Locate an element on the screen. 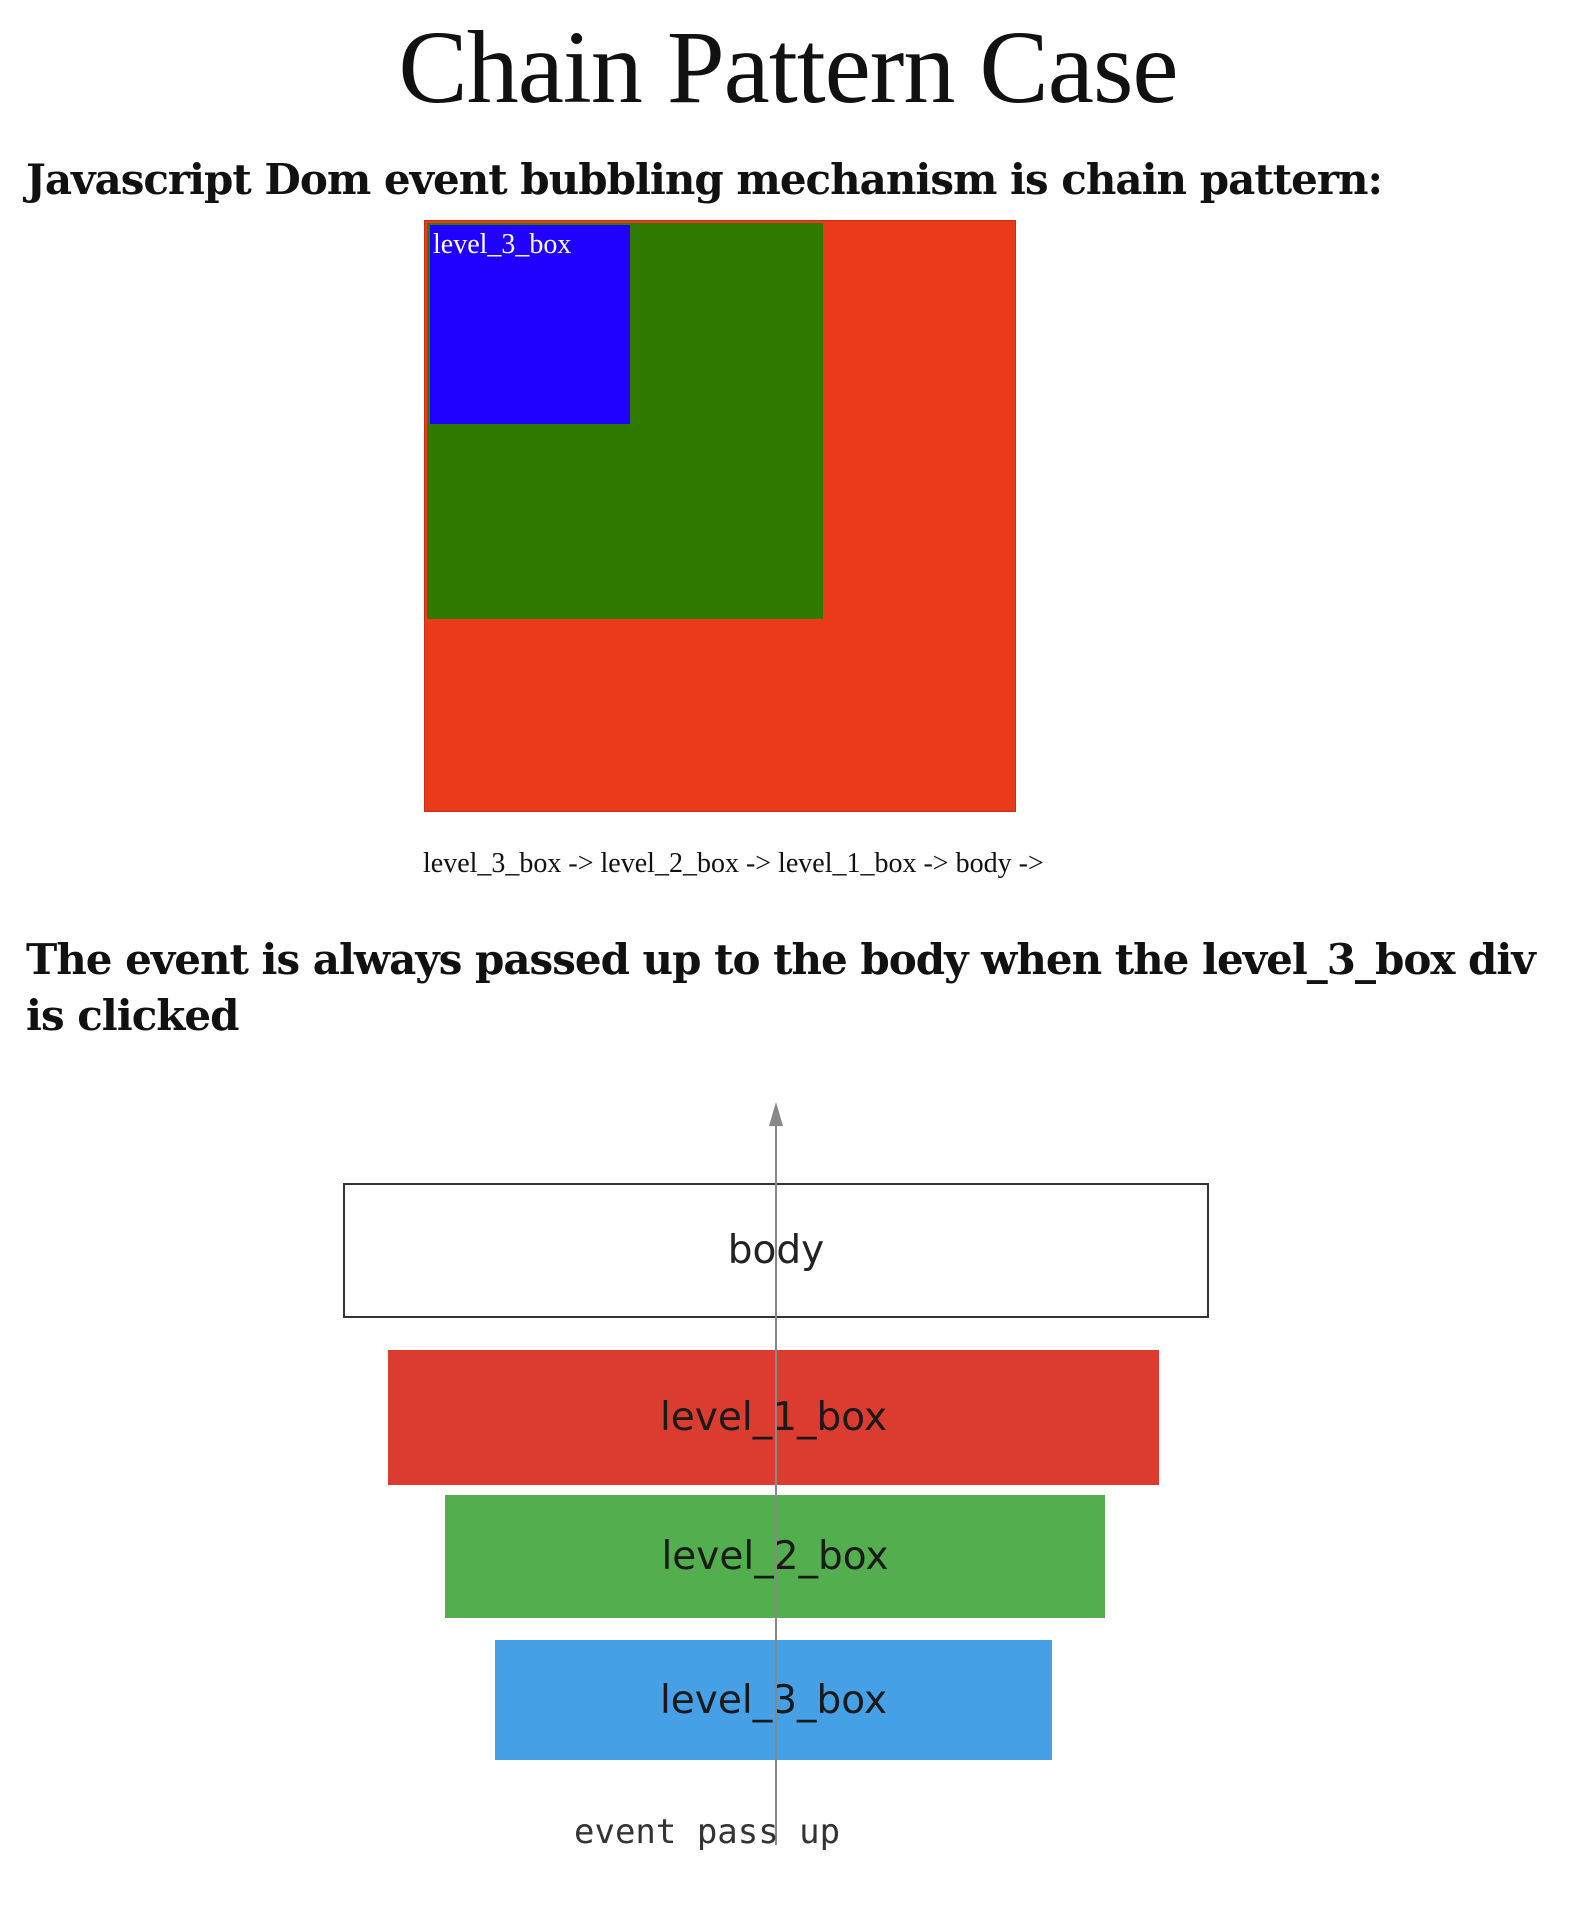 The height and width of the screenshot is (1910, 1576). diagram-level-1-label: level_1_box is located at coordinates (773, 1417).